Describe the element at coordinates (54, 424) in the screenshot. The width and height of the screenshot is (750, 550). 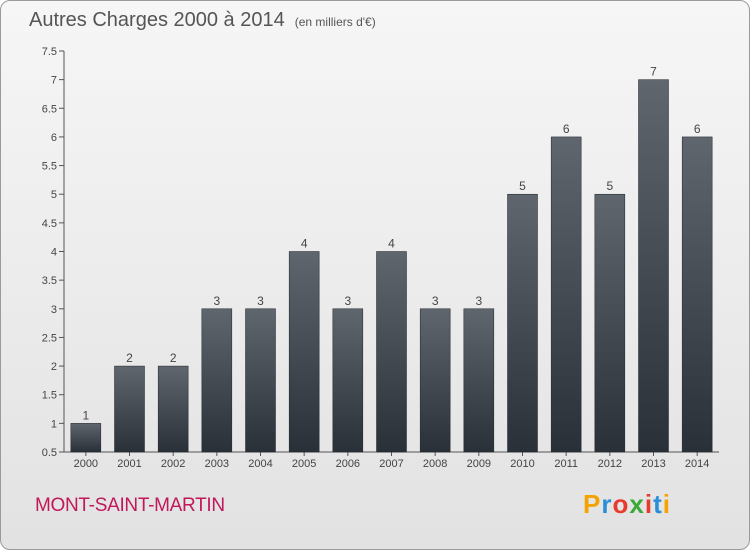
I see `y-tick-label: 1` at that location.